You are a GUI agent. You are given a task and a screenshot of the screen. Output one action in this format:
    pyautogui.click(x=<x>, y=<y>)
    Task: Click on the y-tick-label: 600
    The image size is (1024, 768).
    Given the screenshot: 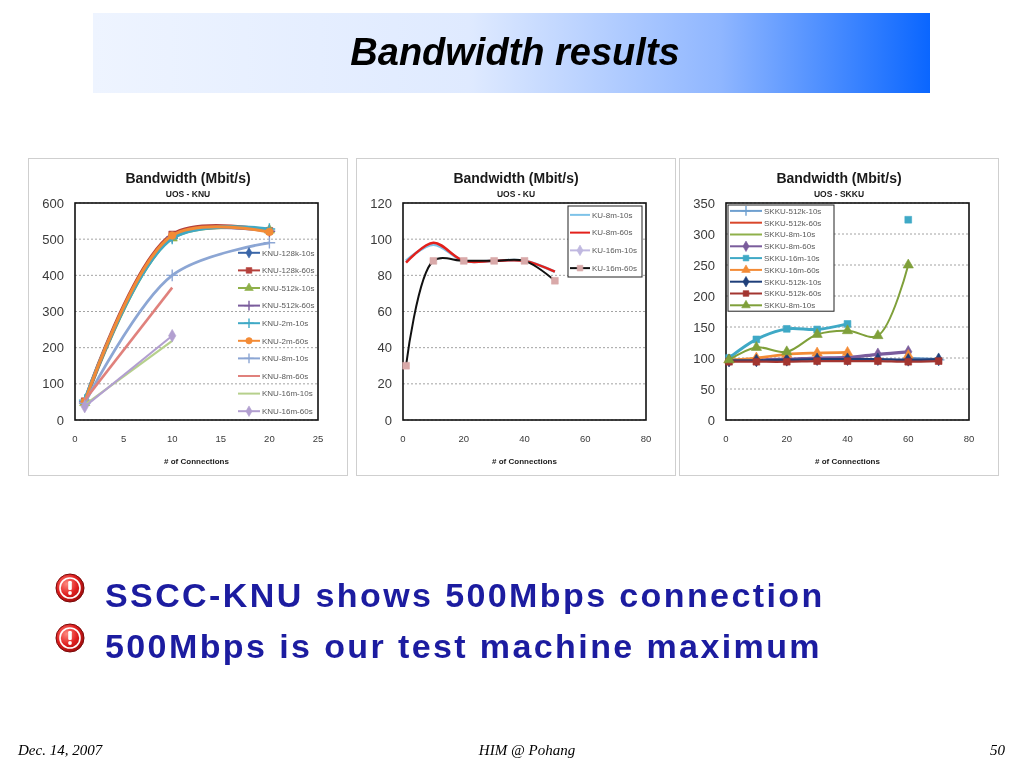 What is the action you would take?
    pyautogui.click(x=53, y=203)
    